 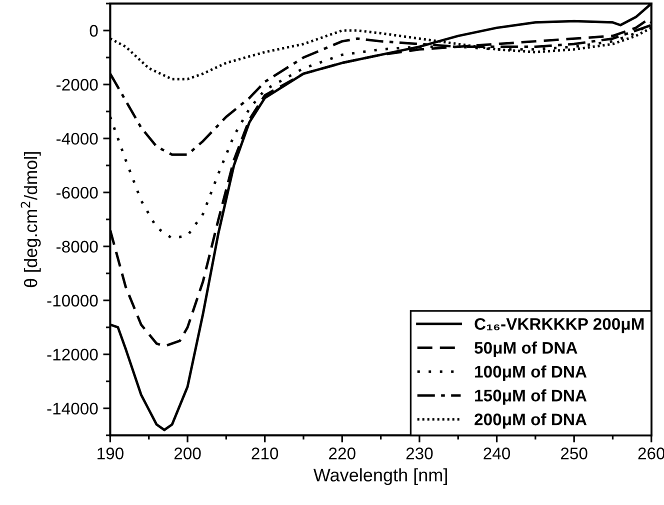 I want to click on y-tick-label: -2000, so click(x=77, y=84).